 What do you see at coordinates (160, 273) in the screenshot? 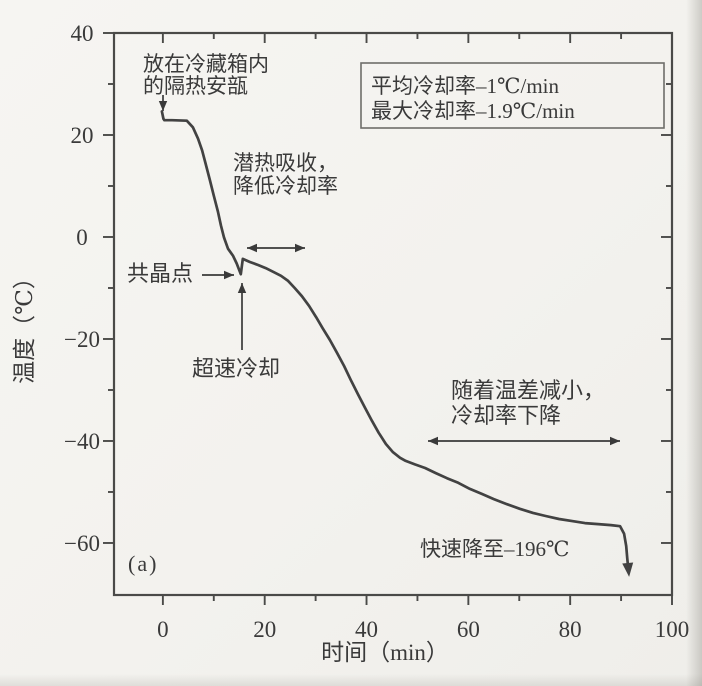
I see `eutectic-point-label: 共晶点` at bounding box center [160, 273].